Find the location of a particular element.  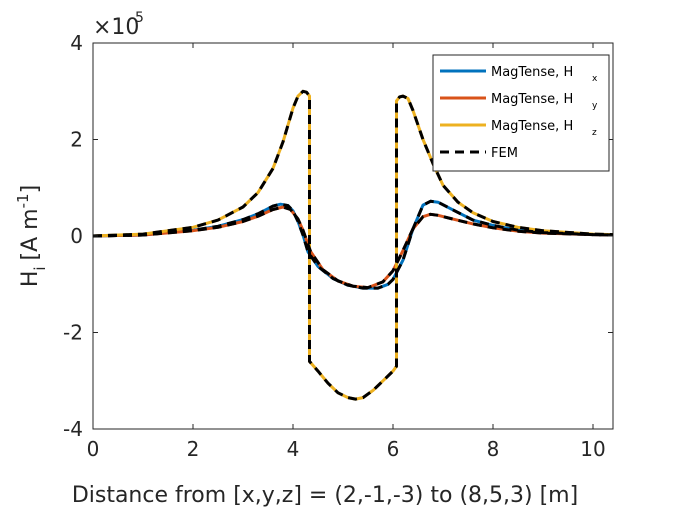

y-axis-label-close: ] is located at coordinates (30, 189).